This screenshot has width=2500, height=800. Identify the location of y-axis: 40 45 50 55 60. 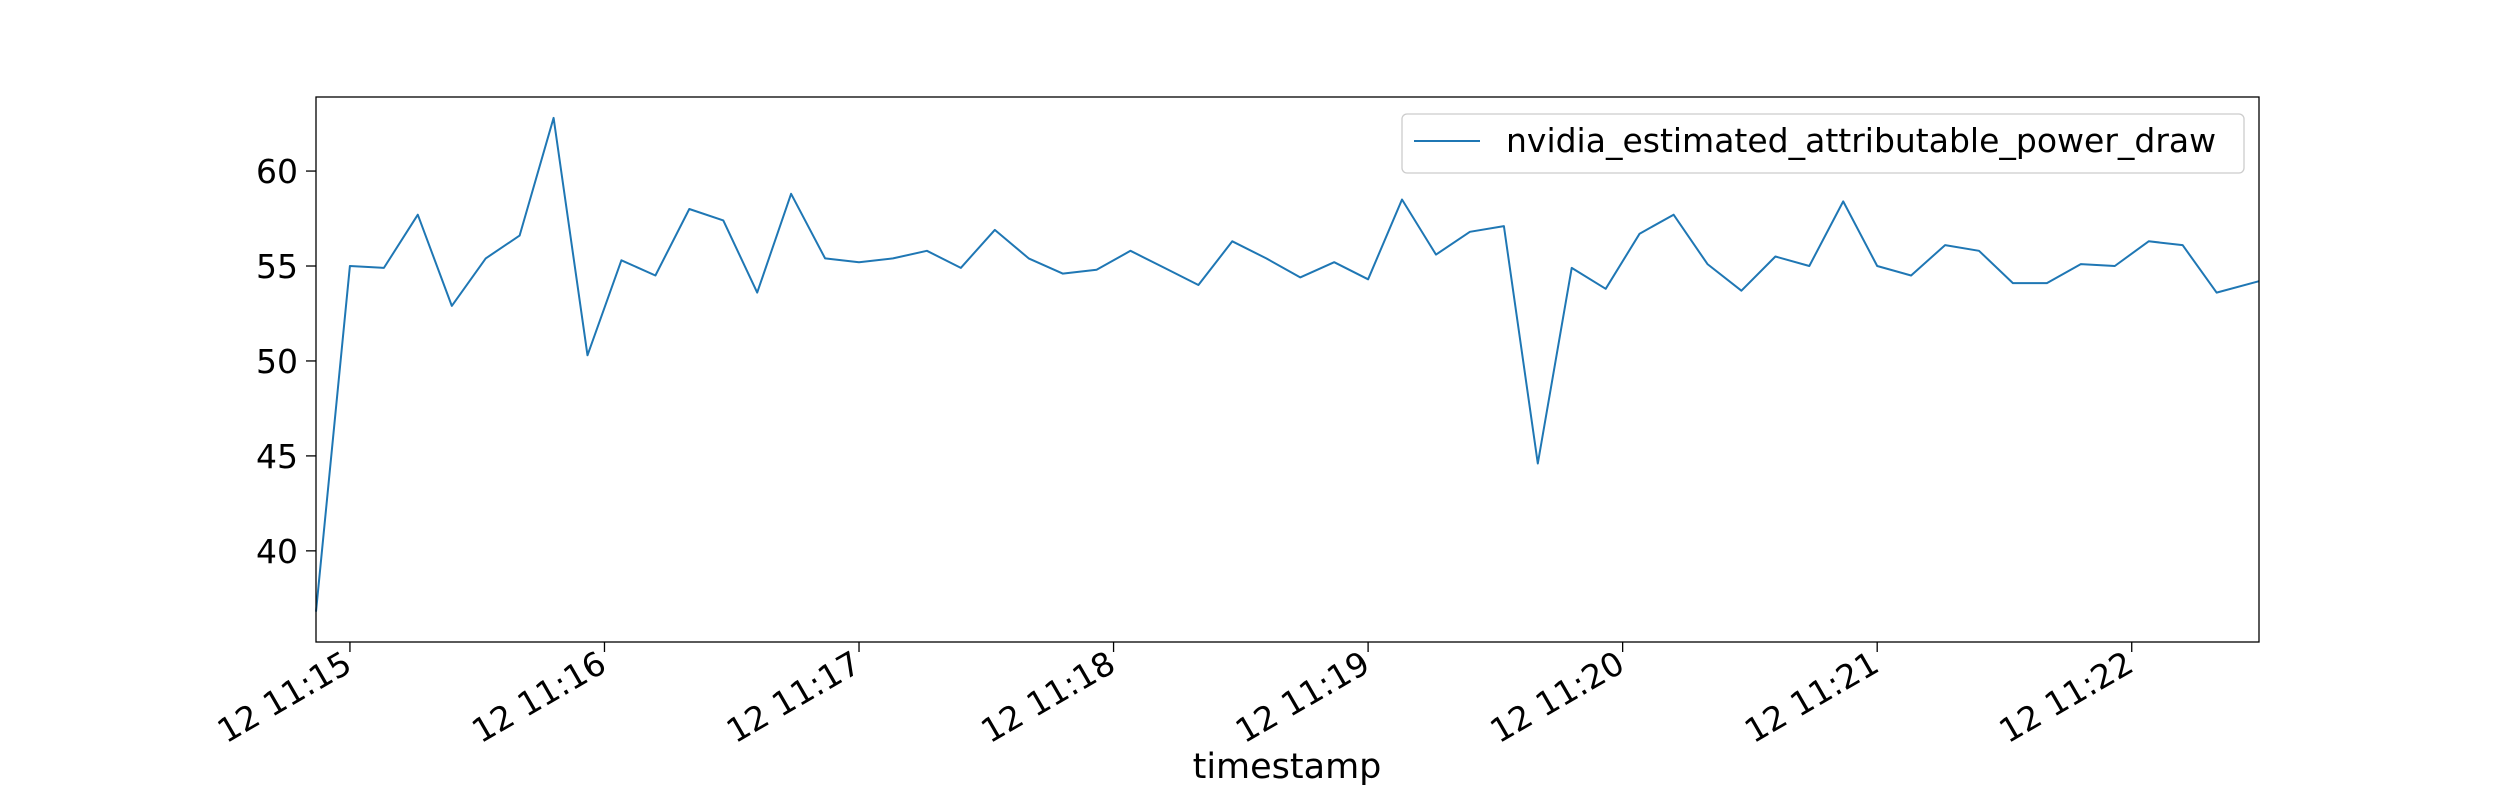
(286, 361).